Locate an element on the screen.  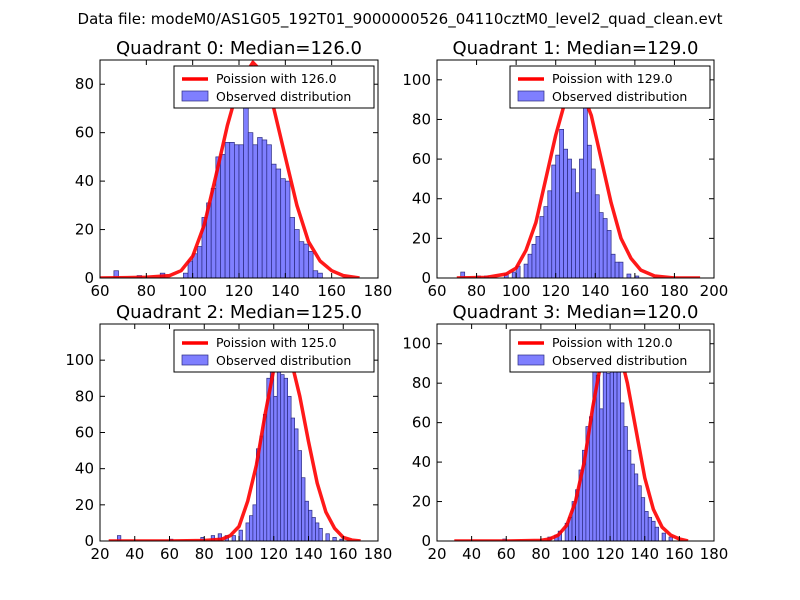
legend-poisson-label: Poission with 120.0 is located at coordinates (612, 342).